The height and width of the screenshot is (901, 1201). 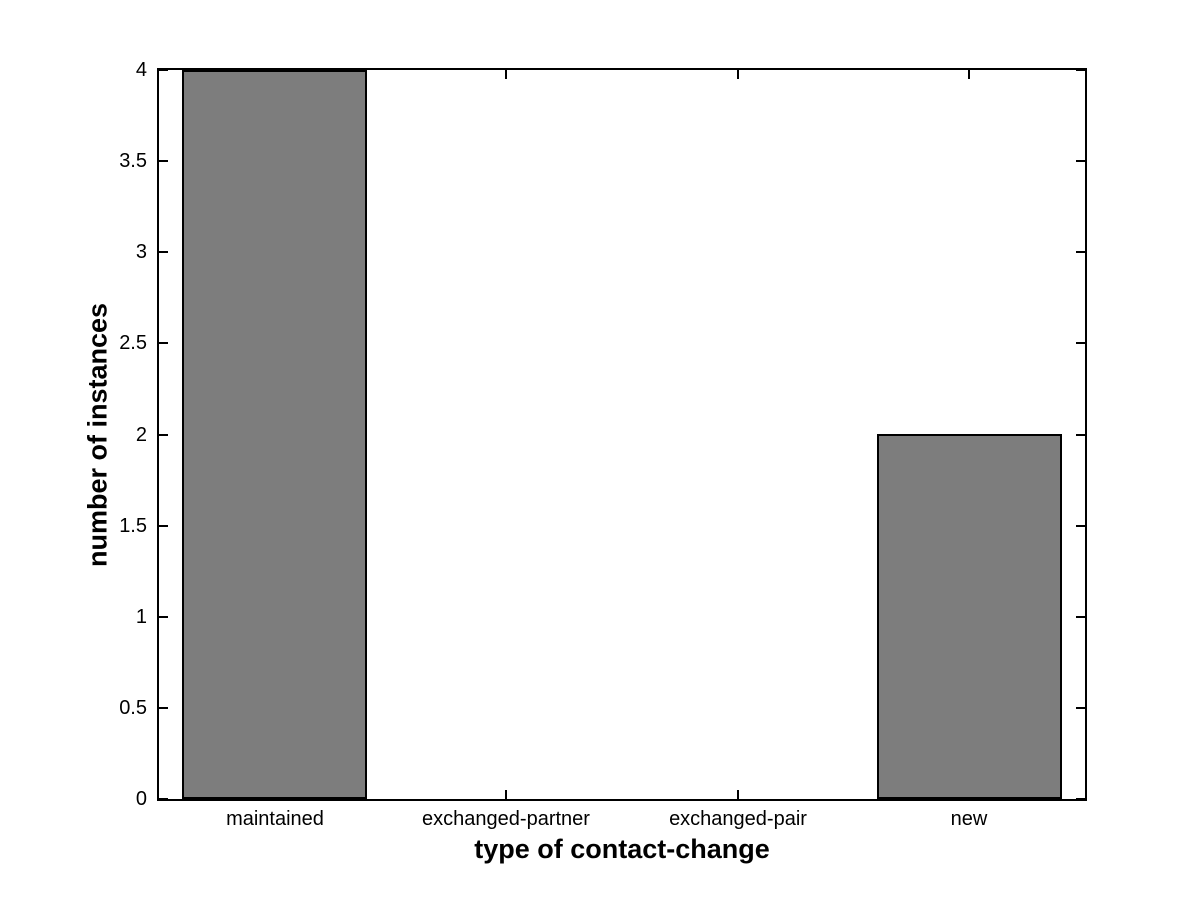 What do you see at coordinates (133, 708) in the screenshot?
I see `y-tick-label: 0.5` at bounding box center [133, 708].